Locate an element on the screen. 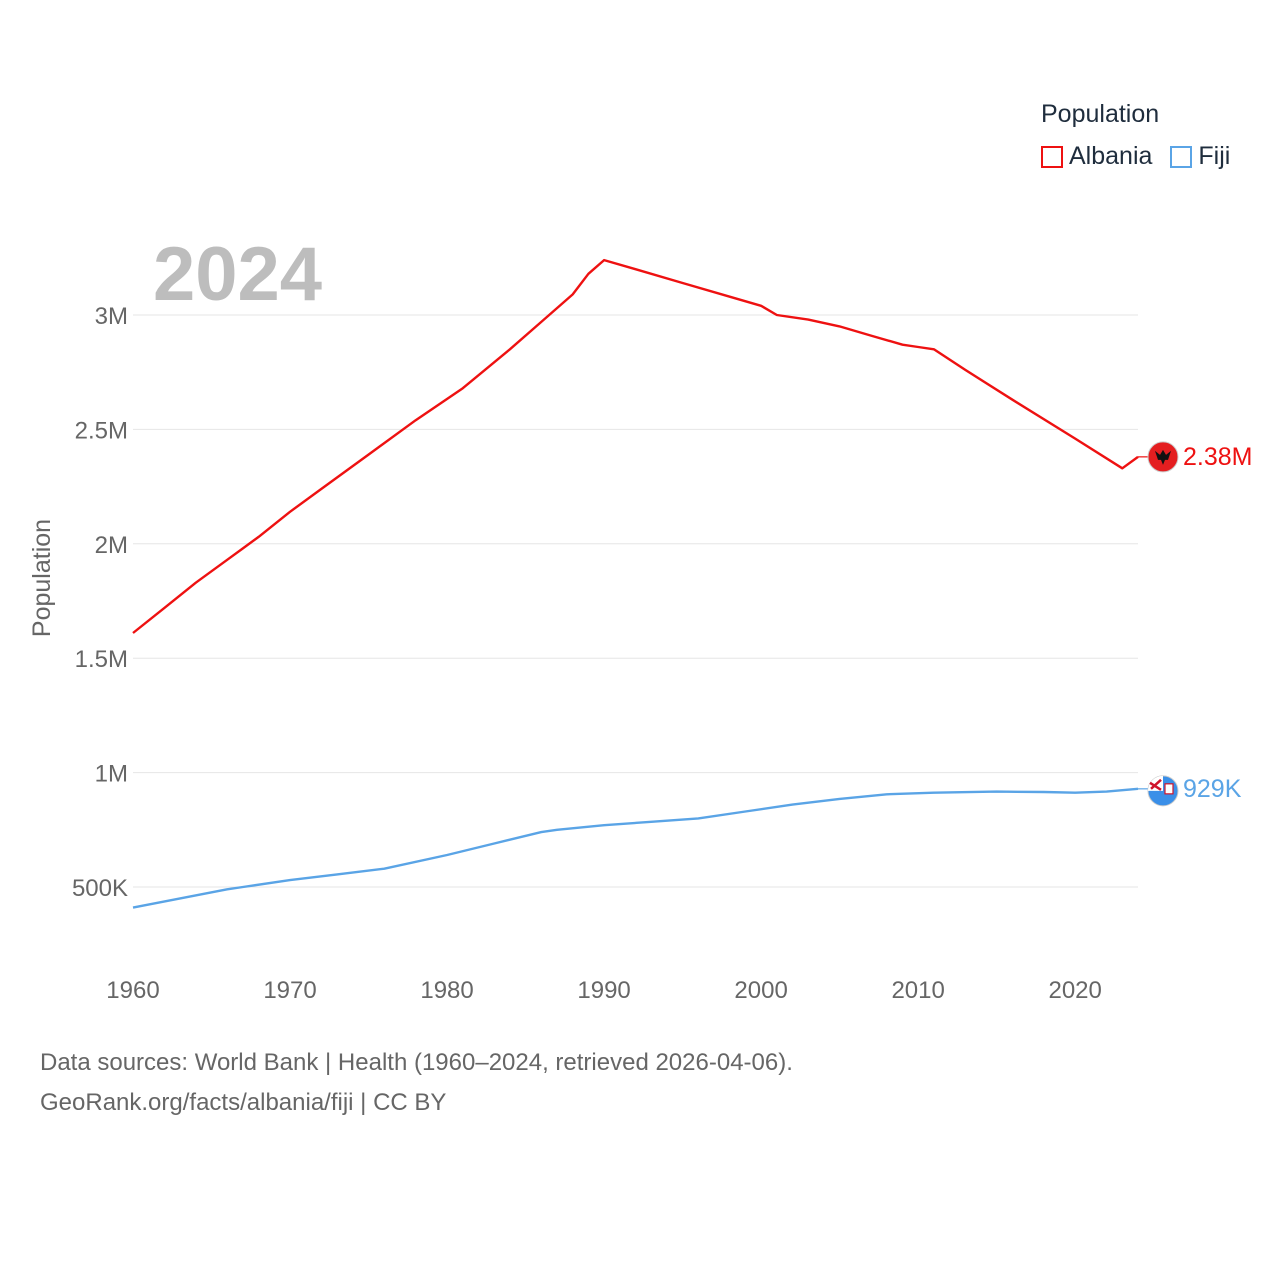 The width and height of the screenshot is (1280, 1280). albania-flag-icon is located at coordinates (1163, 457).